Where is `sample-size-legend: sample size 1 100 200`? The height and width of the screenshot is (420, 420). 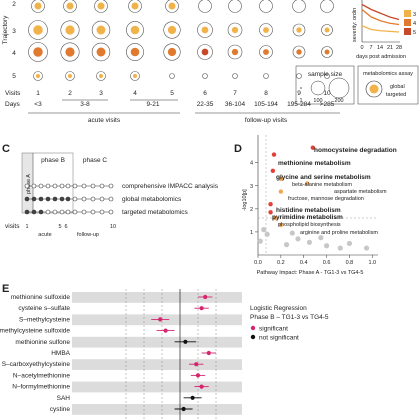
sample-size-legend: sample size 1 100 200 is located at coordinates (325, 85).